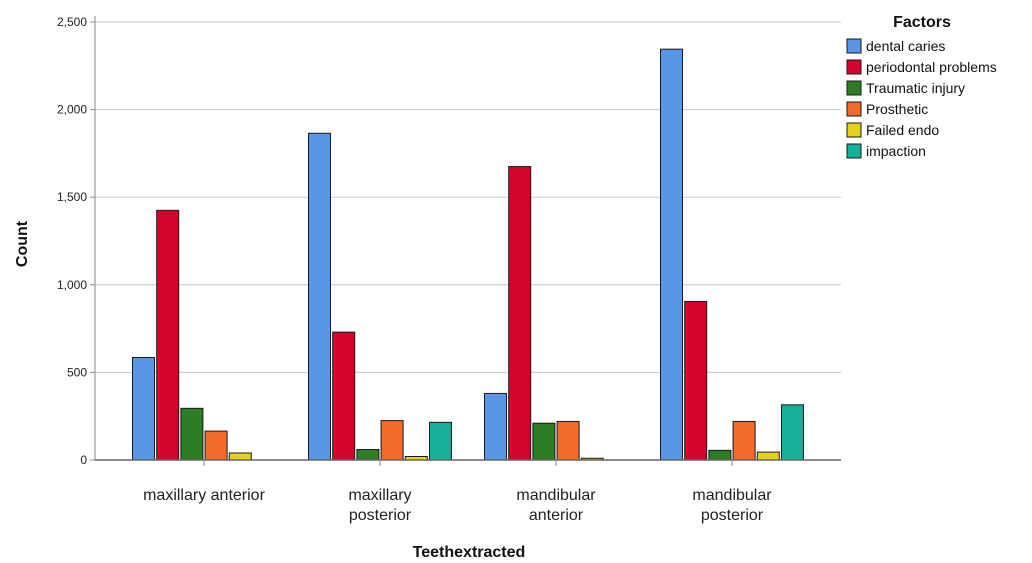  What do you see at coordinates (896, 151) in the screenshot?
I see `legend-label: impaction` at bounding box center [896, 151].